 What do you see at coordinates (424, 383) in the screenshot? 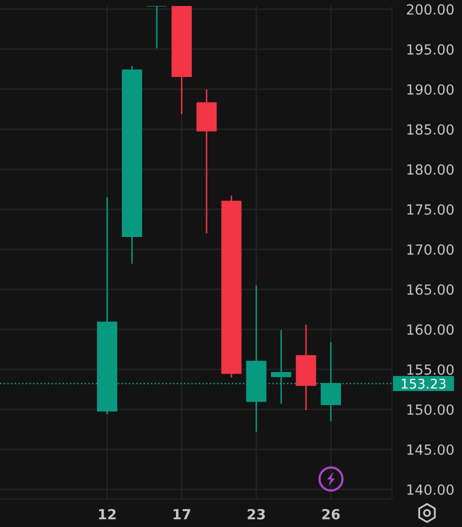
I see `ref-line-label: 153.23` at bounding box center [424, 383].